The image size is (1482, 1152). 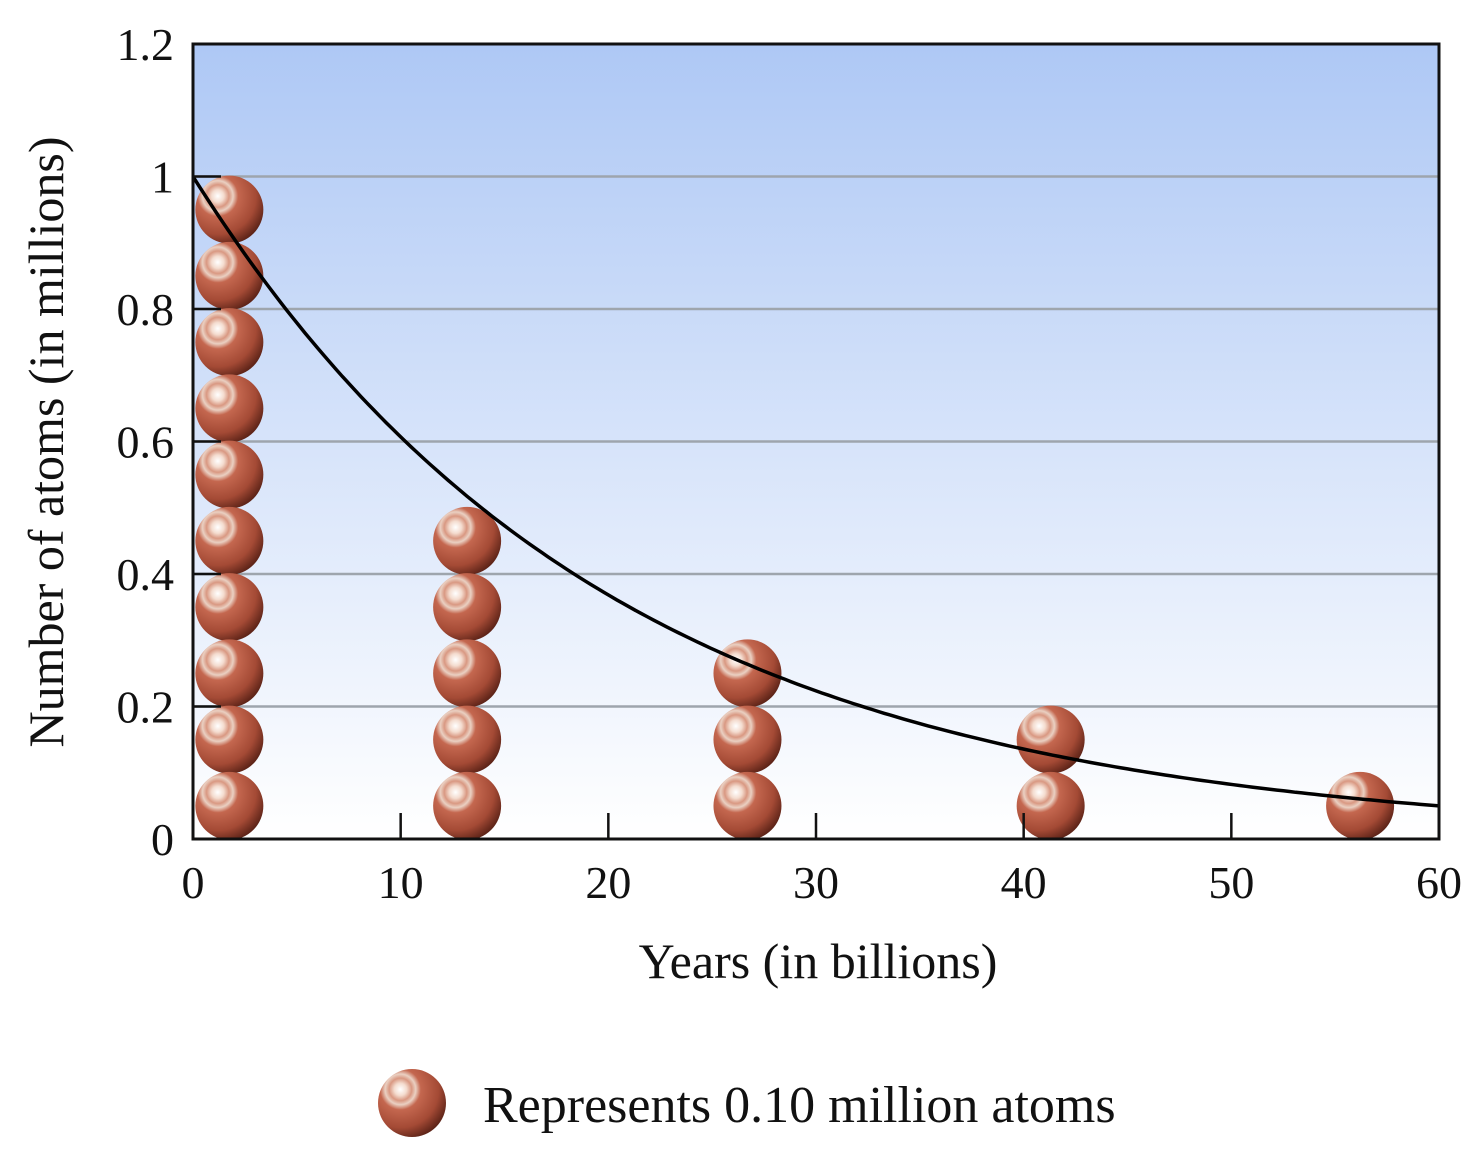 What do you see at coordinates (412, 1103) in the screenshot?
I see `legend-atom-icon` at bounding box center [412, 1103].